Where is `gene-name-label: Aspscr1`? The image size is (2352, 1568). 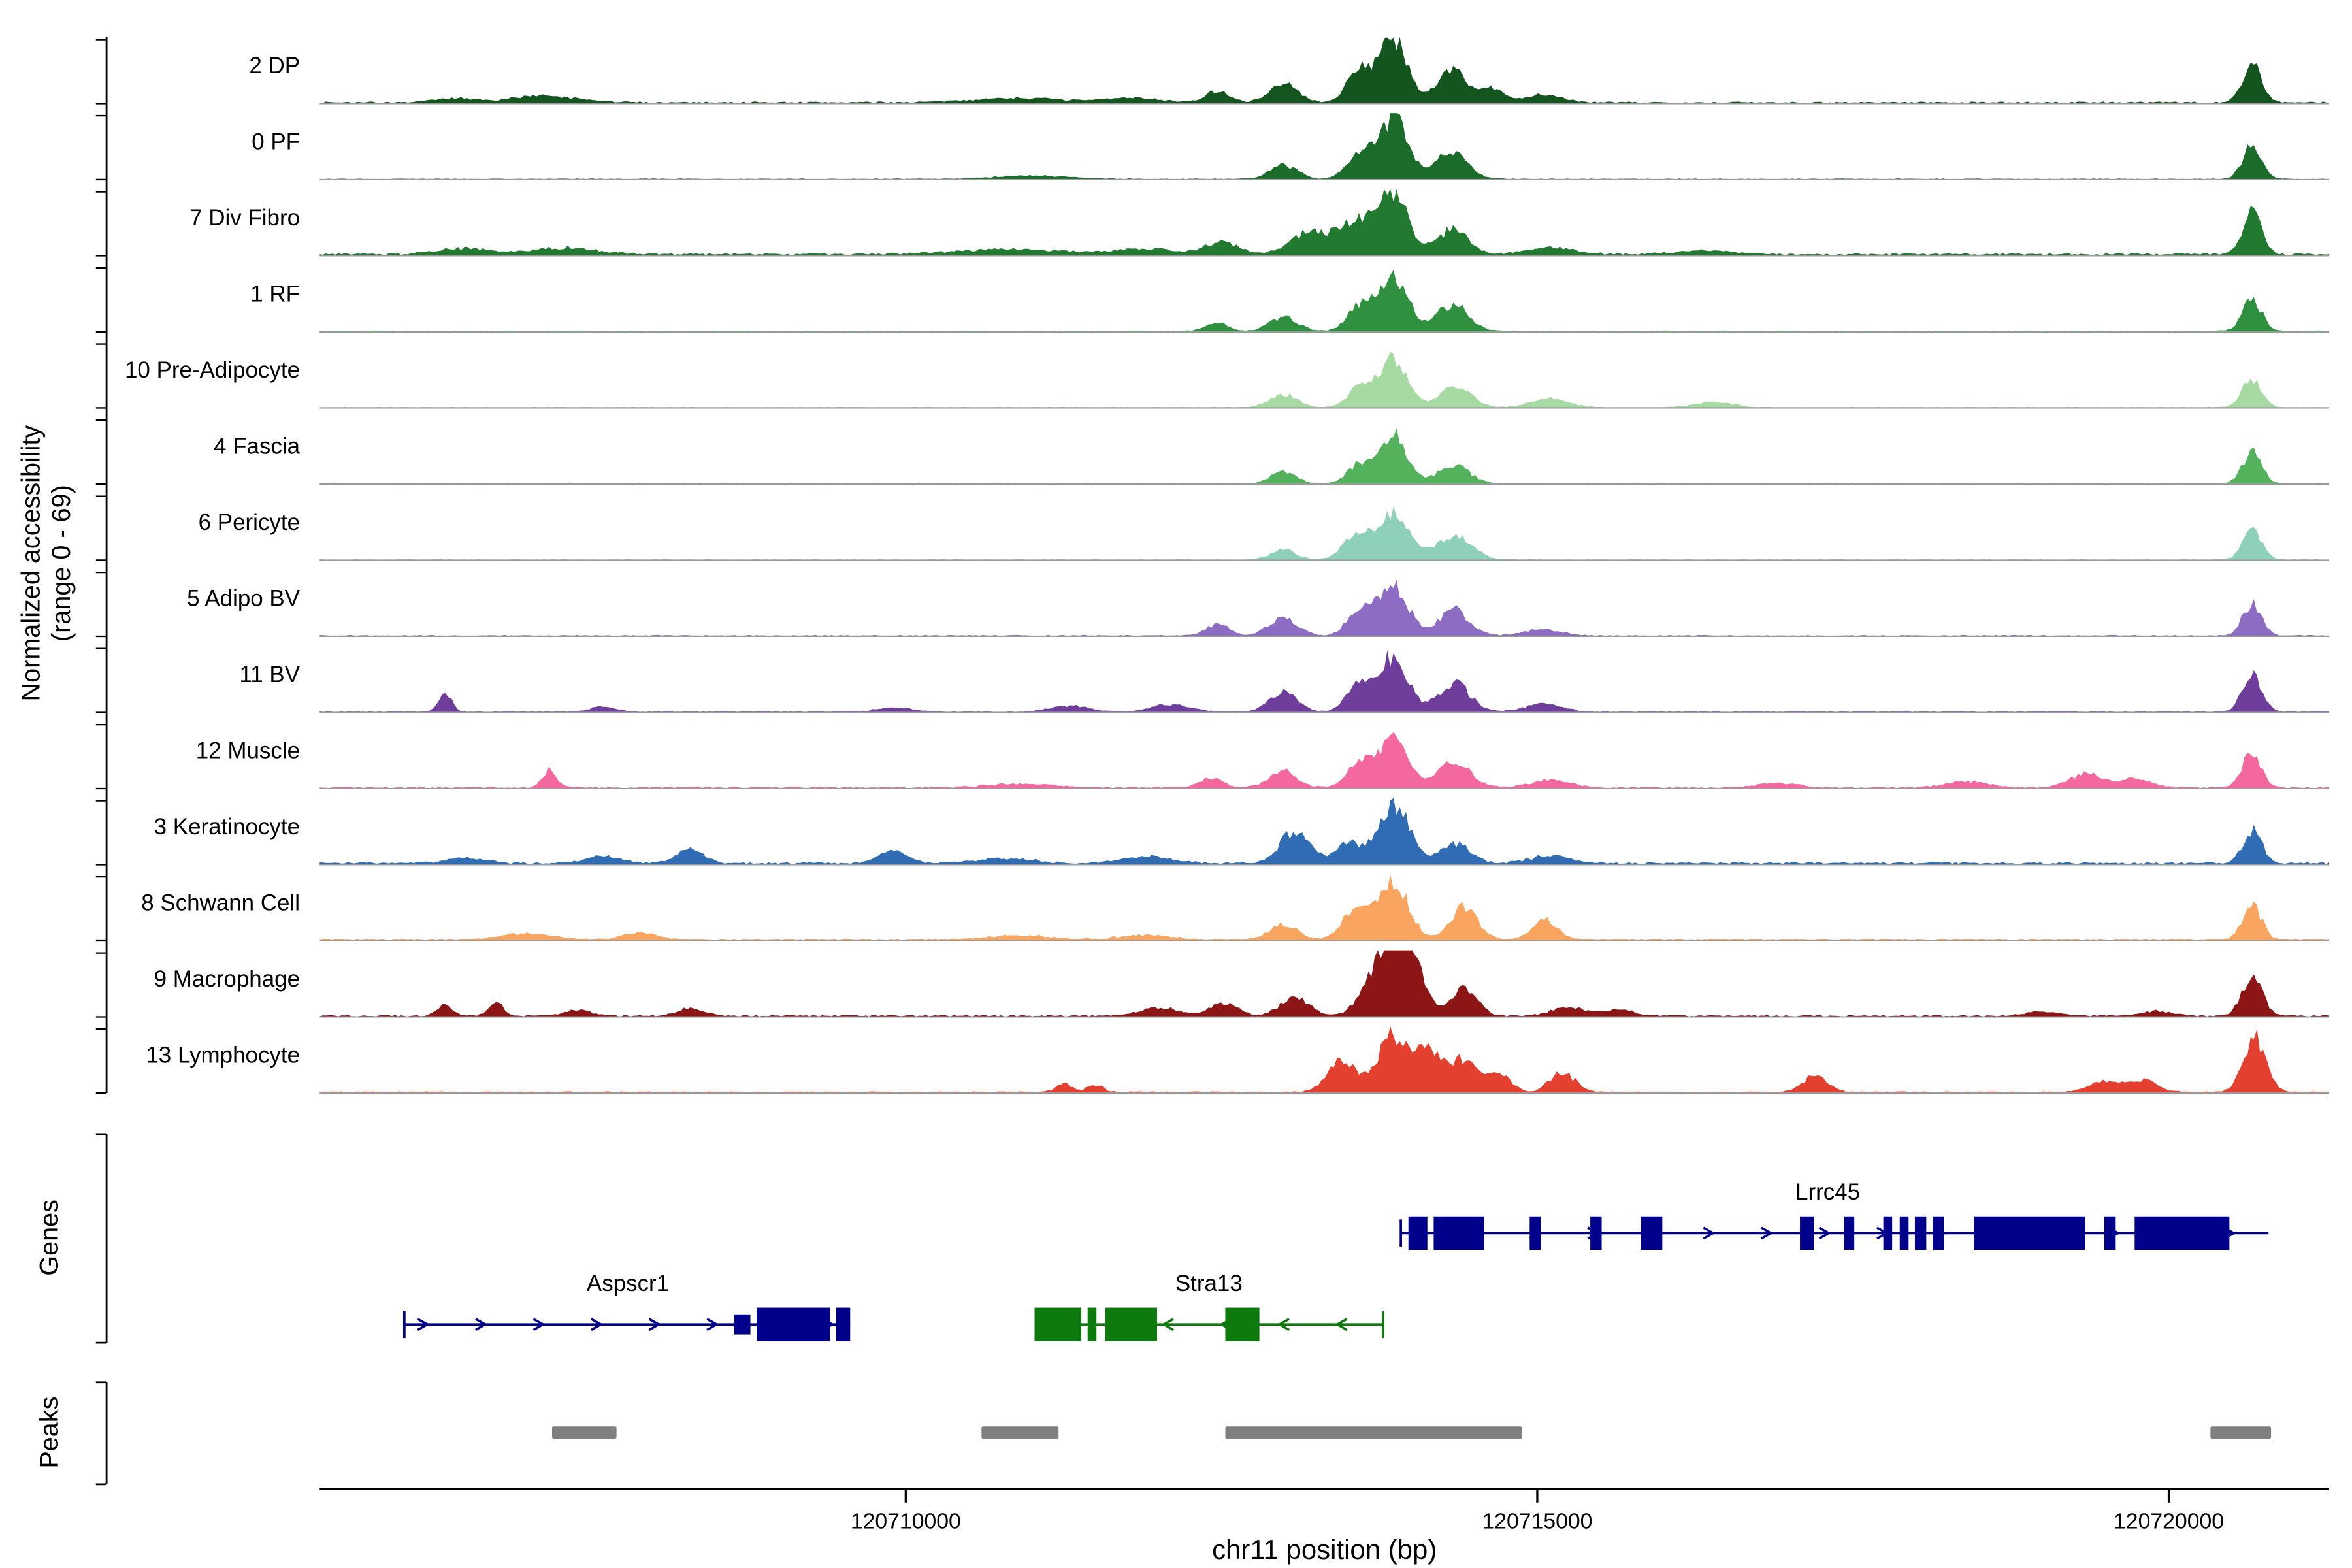
gene-name-label: Aspscr1 is located at coordinates (628, 1283).